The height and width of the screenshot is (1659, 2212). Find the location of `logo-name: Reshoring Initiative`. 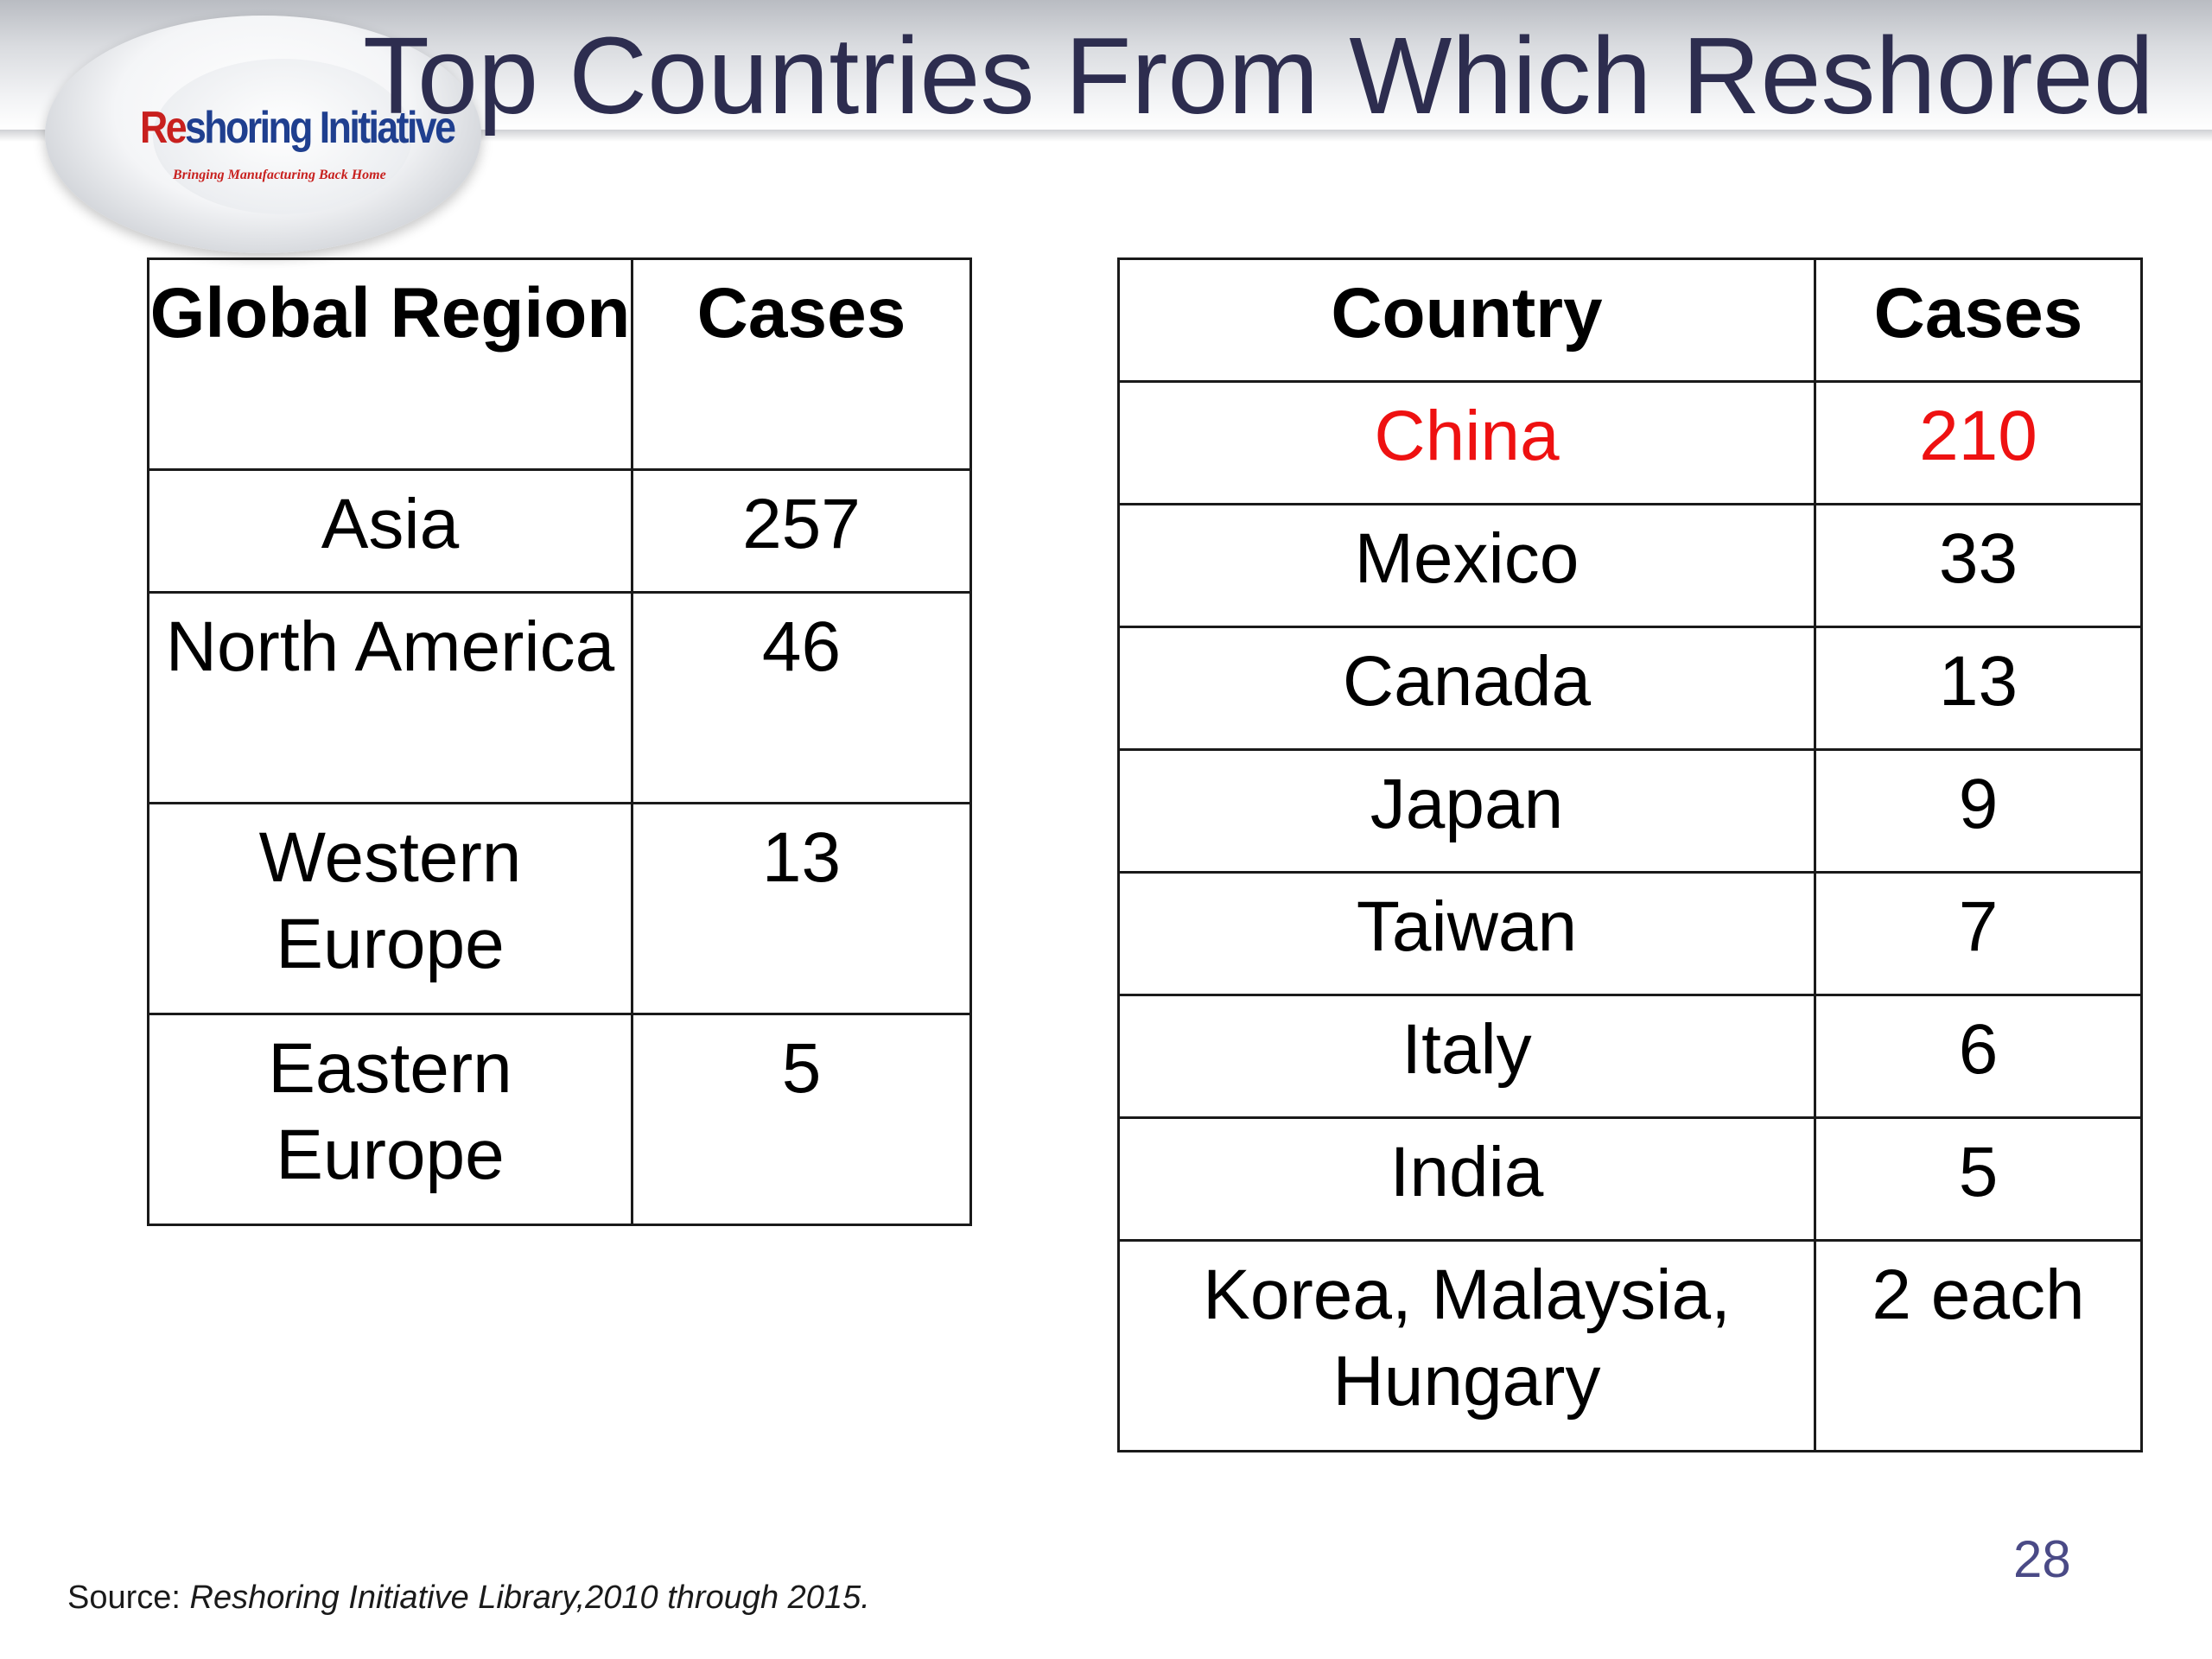

logo-name: Reshoring Initiative is located at coordinates (298, 128).